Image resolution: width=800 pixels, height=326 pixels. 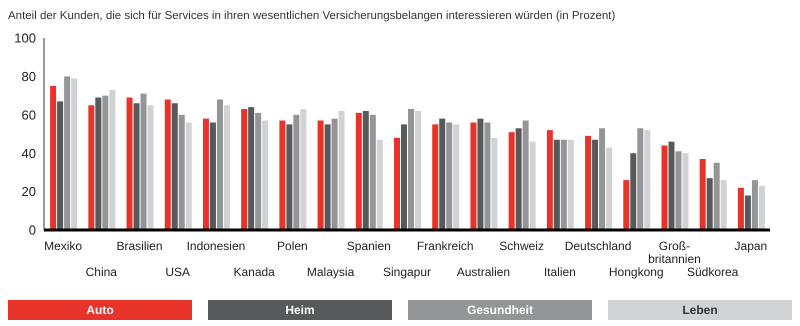 I want to click on x-tick-label: USA, so click(x=177, y=272).